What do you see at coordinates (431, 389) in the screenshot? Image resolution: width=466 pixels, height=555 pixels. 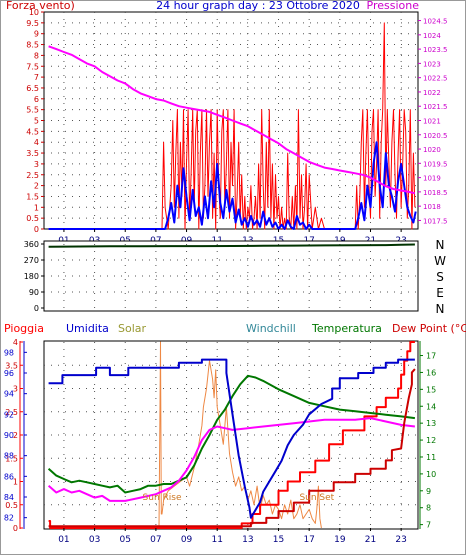 I see `temp-tick-label: 15` at bounding box center [431, 389].